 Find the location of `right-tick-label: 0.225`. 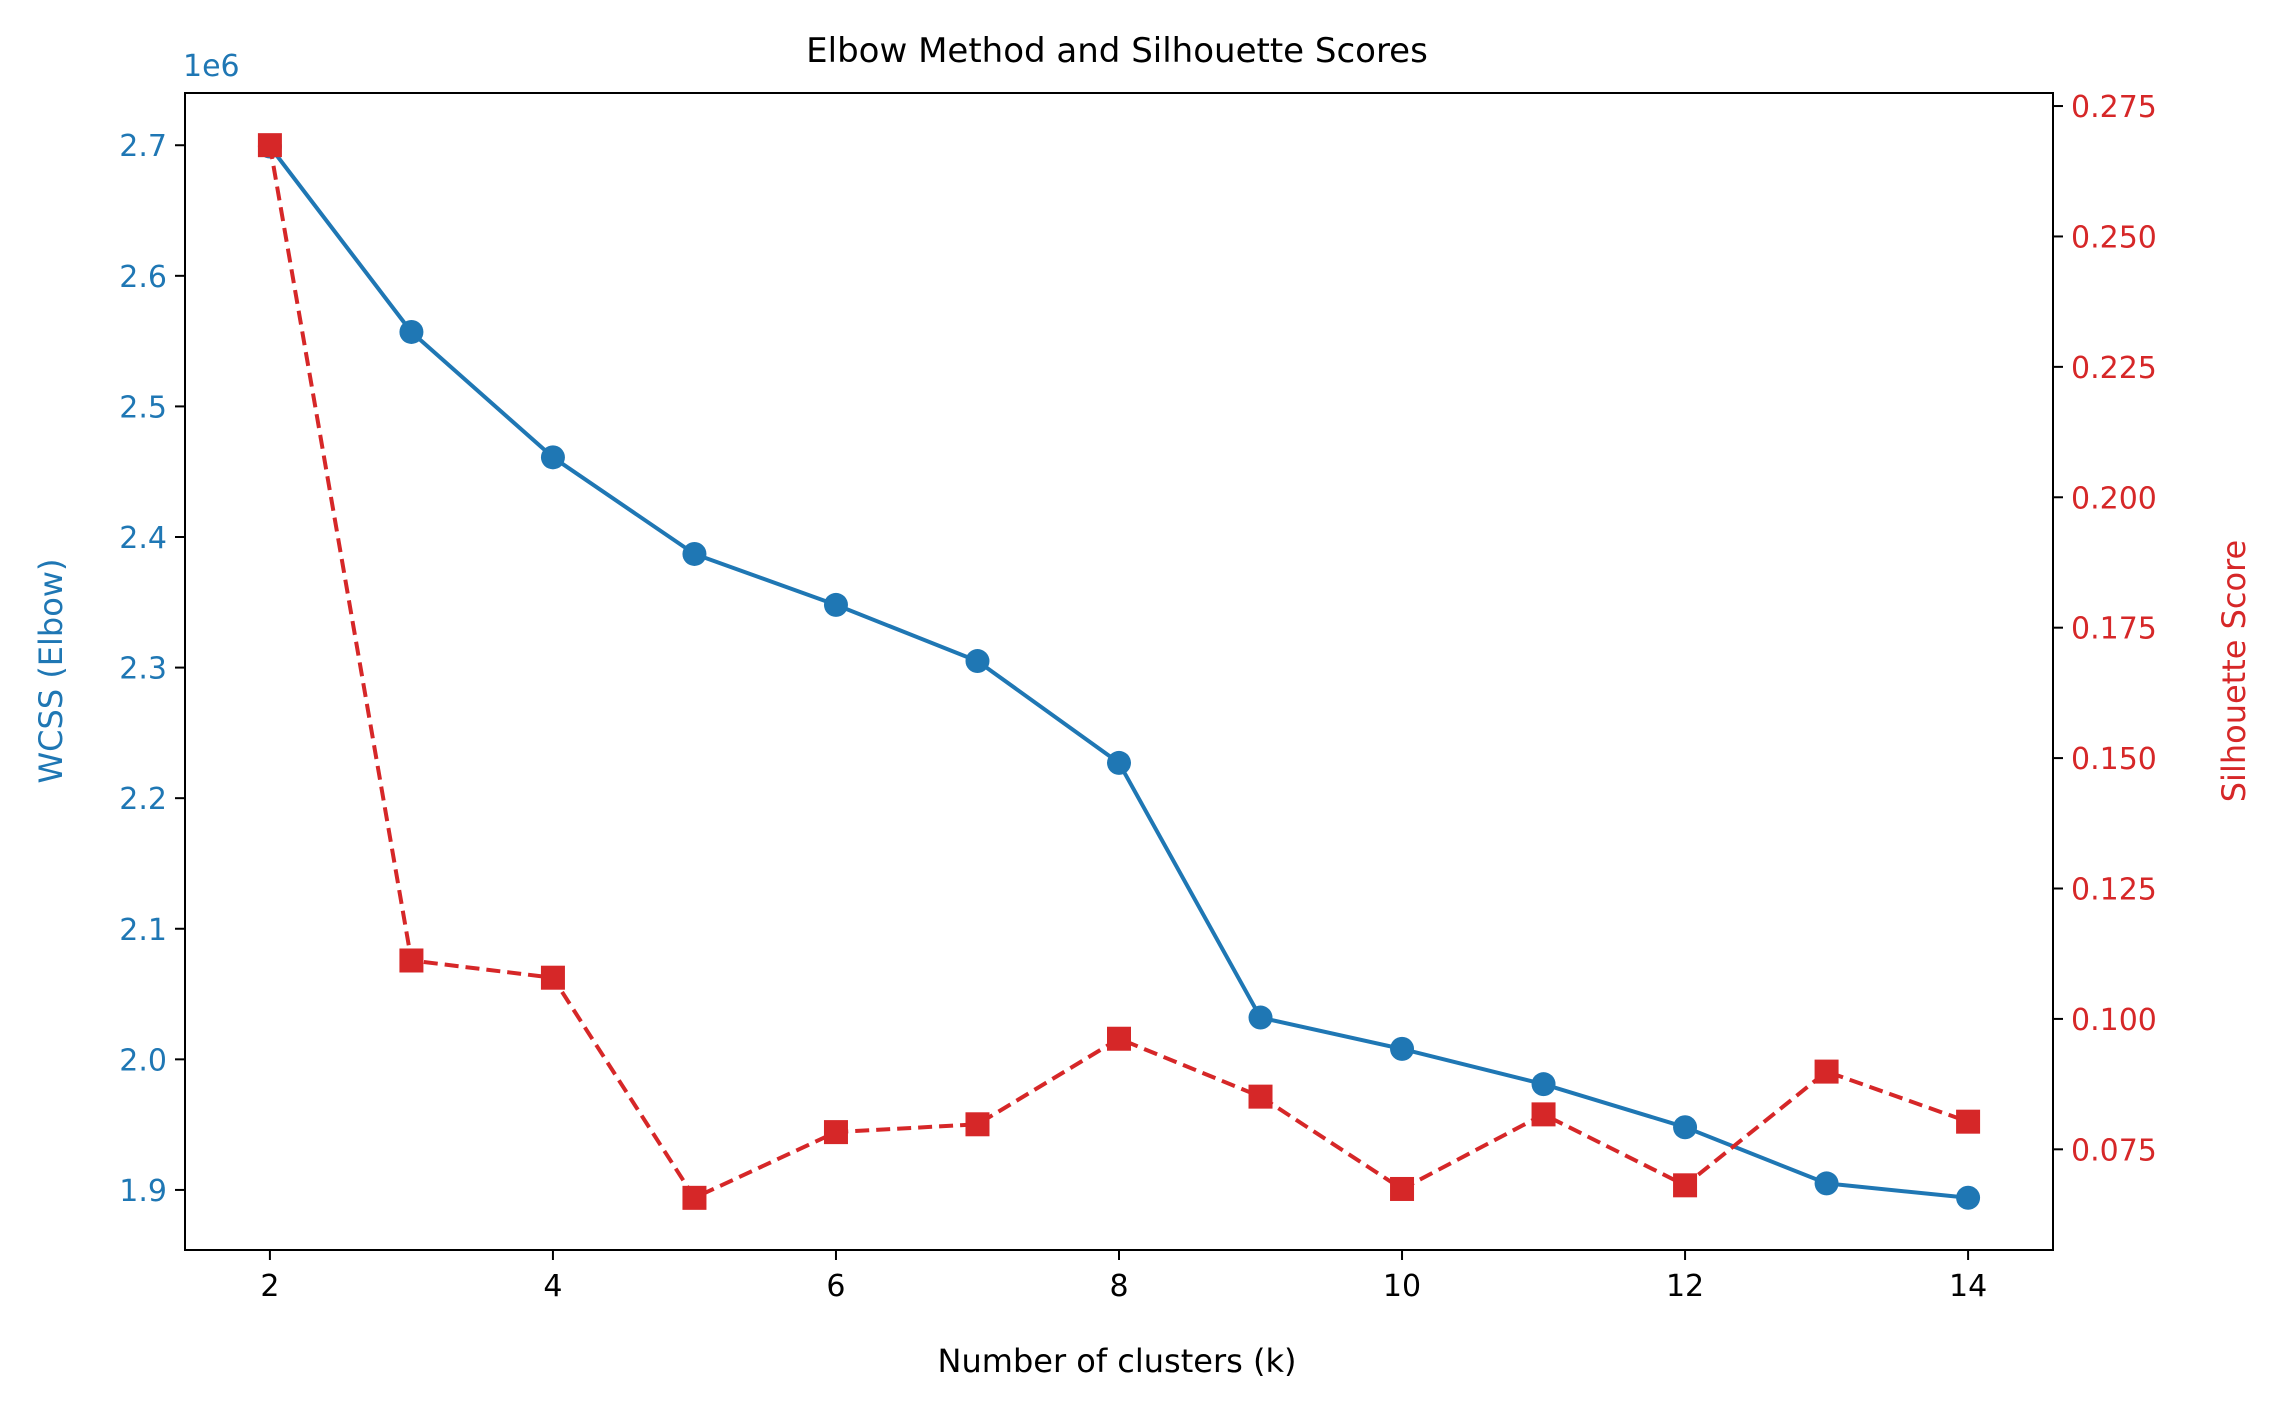

right-tick-label: 0.225 is located at coordinates (2114, 368).